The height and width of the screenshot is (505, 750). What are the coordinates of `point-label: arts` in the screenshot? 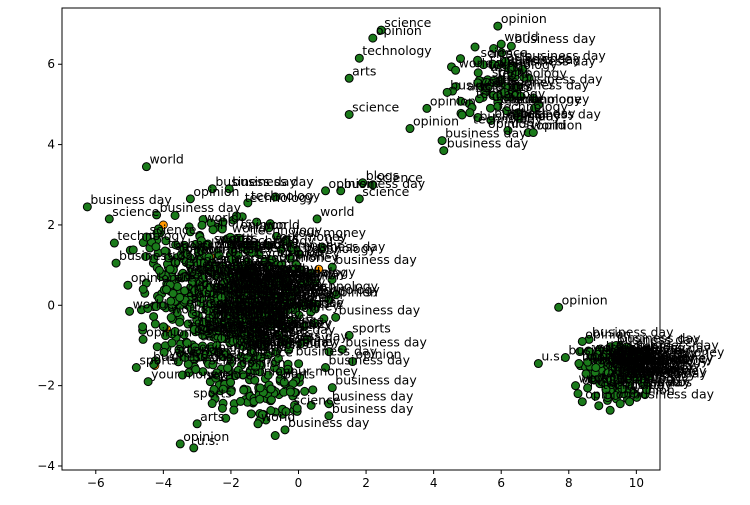 It's located at (364, 70).